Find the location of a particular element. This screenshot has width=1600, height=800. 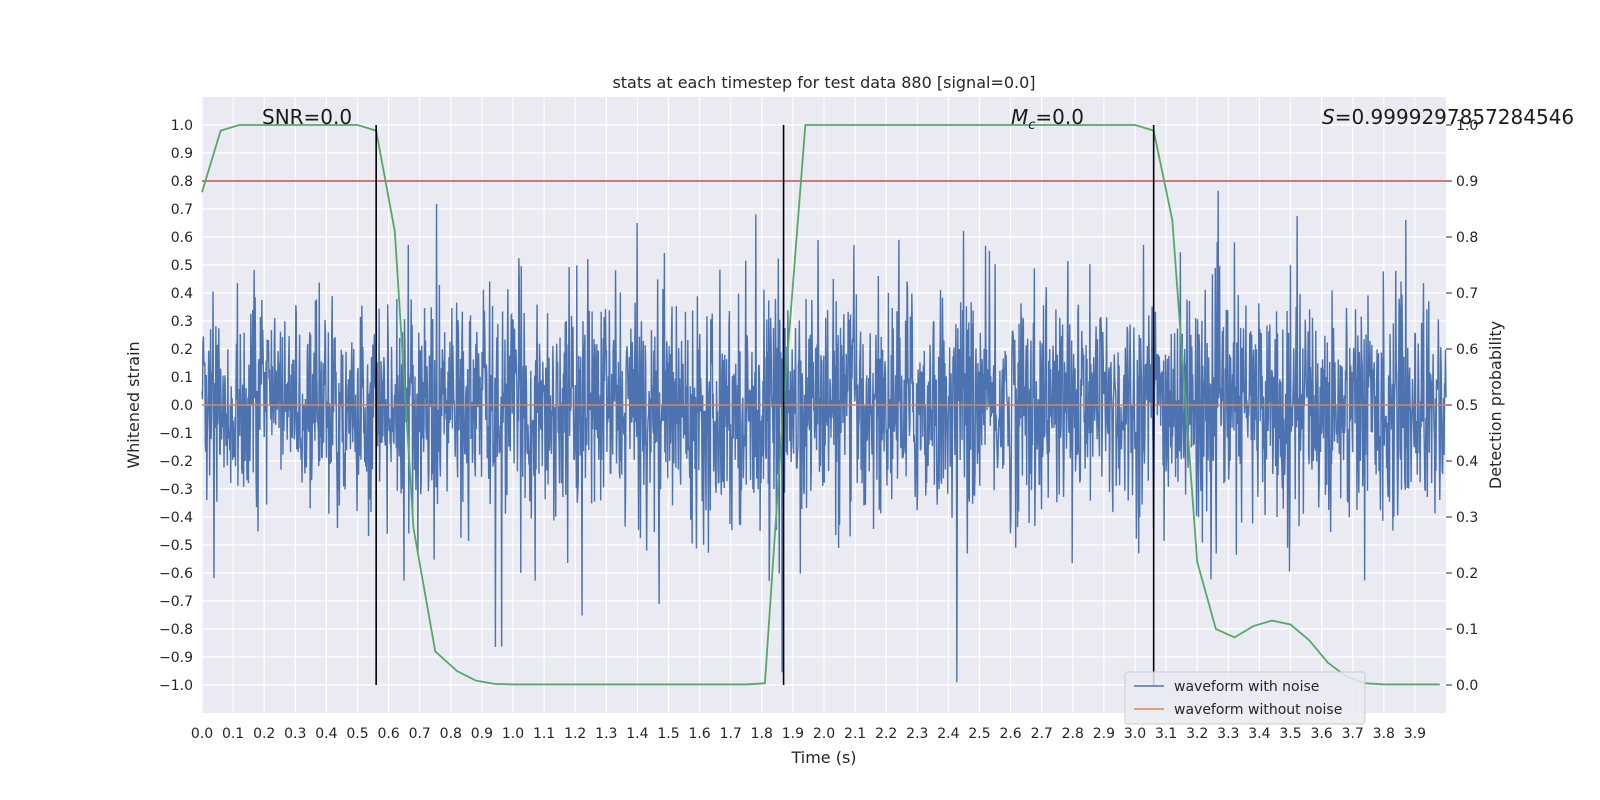

y2-axis-label: Detection probability is located at coordinates (1495, 405).